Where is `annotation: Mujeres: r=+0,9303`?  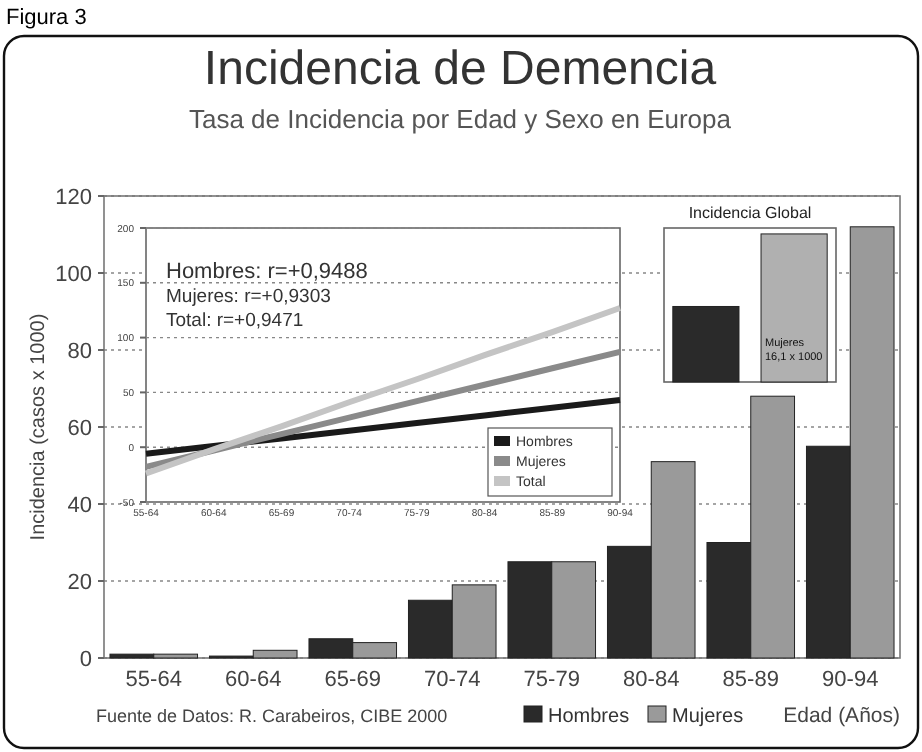
annotation: Mujeres: r=+0,9303 is located at coordinates (248, 297).